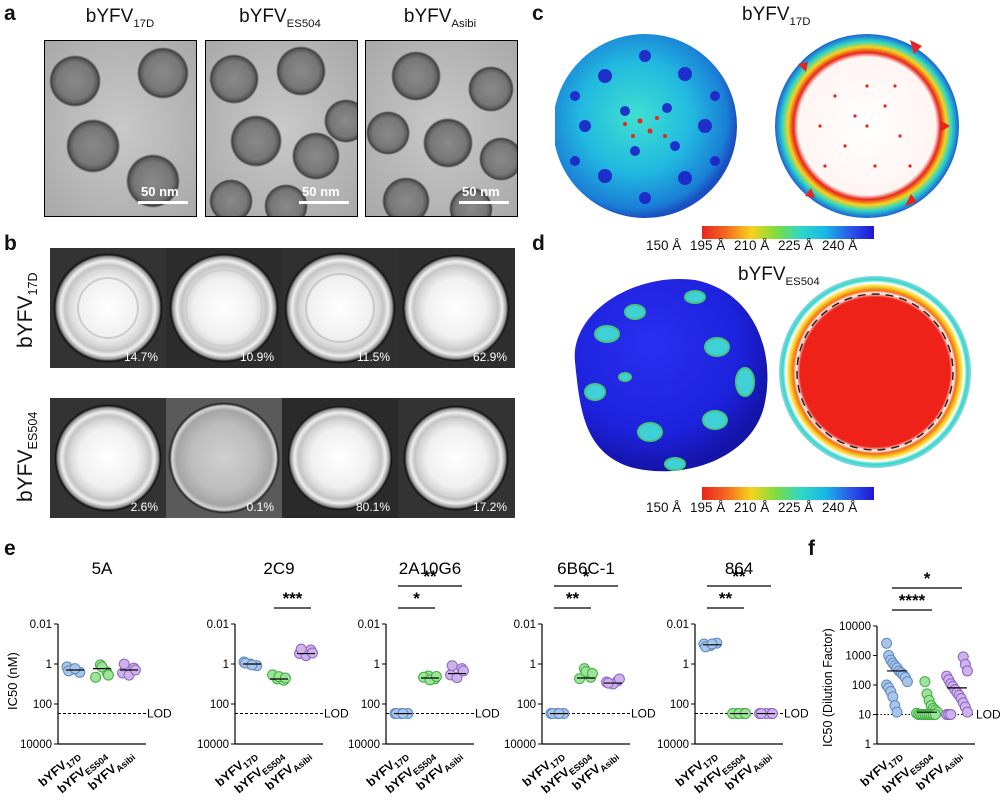  I want to click on cryo-em-image-17d: 50 nm, so click(120, 128).